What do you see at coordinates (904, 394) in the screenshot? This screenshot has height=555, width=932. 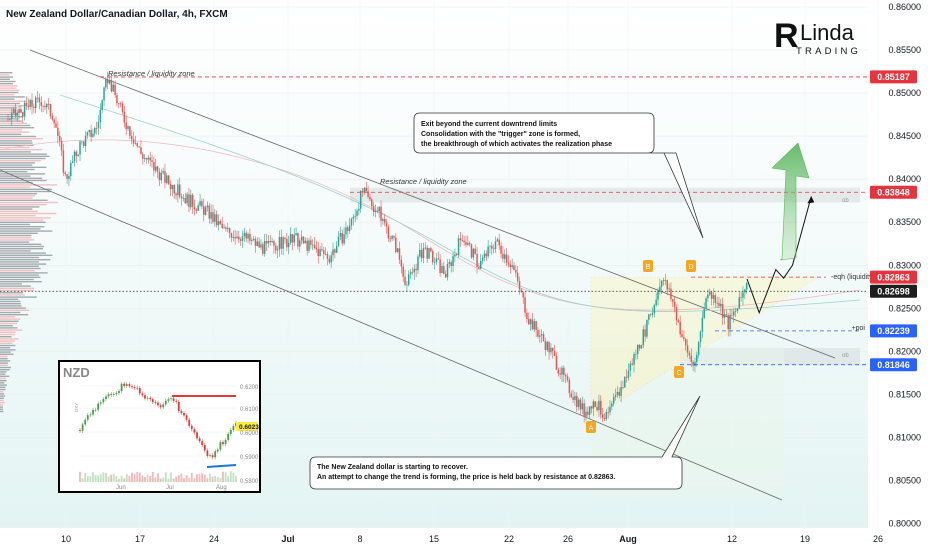 I see `y-tick-label: 0.81500` at bounding box center [904, 394].